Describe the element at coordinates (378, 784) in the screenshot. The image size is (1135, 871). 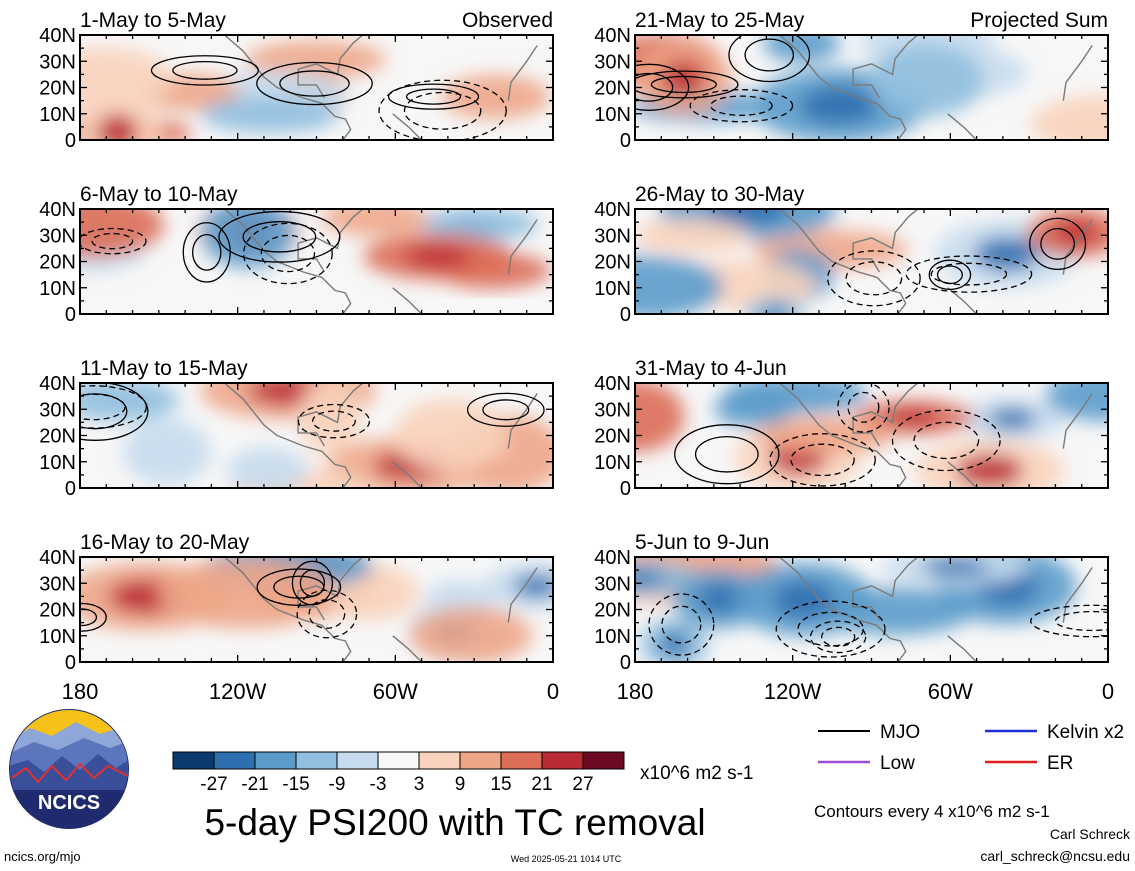
I see `colorbar-level-label: -3` at that location.